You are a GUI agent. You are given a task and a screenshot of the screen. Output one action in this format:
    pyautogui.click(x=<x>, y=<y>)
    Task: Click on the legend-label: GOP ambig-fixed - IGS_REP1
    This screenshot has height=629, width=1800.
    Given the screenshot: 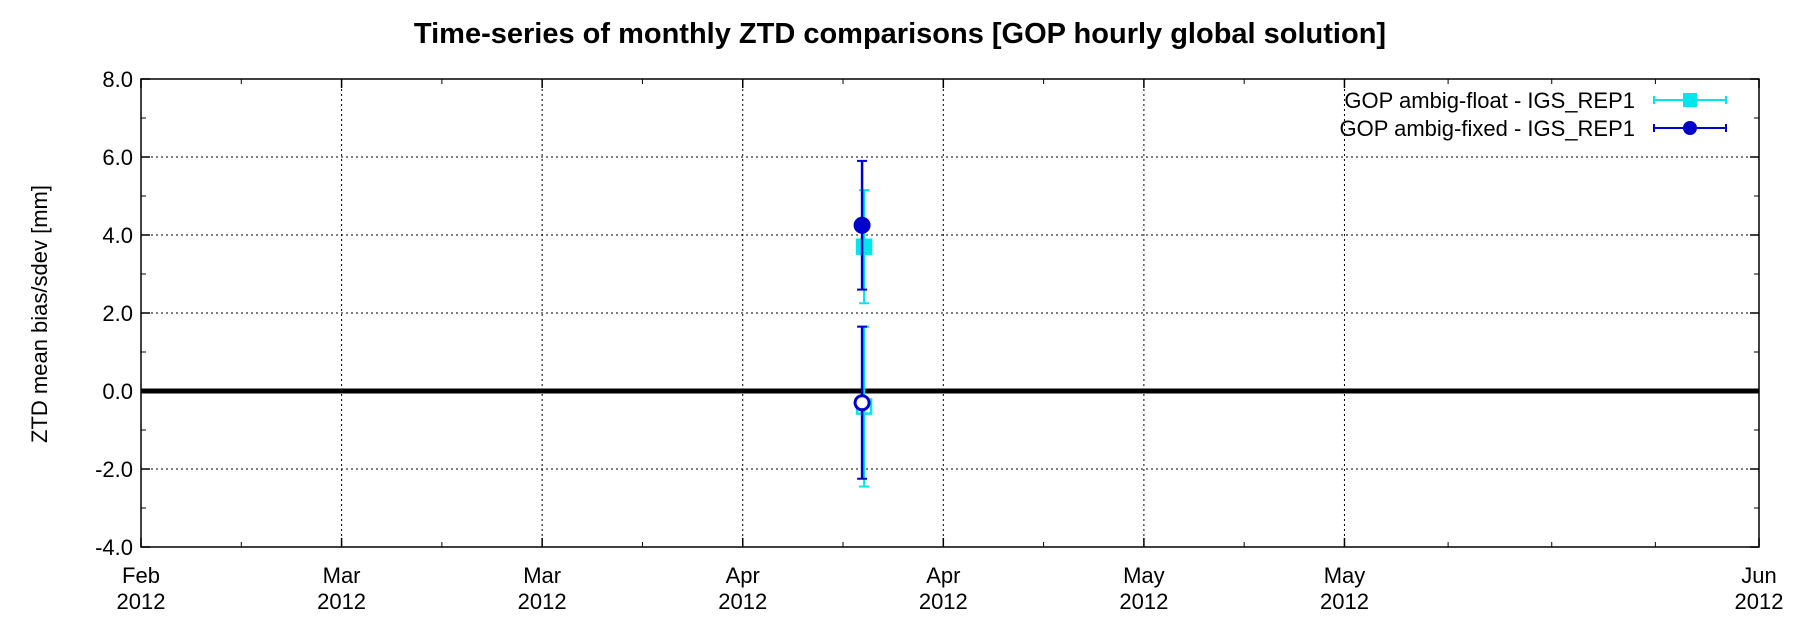 What is the action you would take?
    pyautogui.click(x=1488, y=128)
    